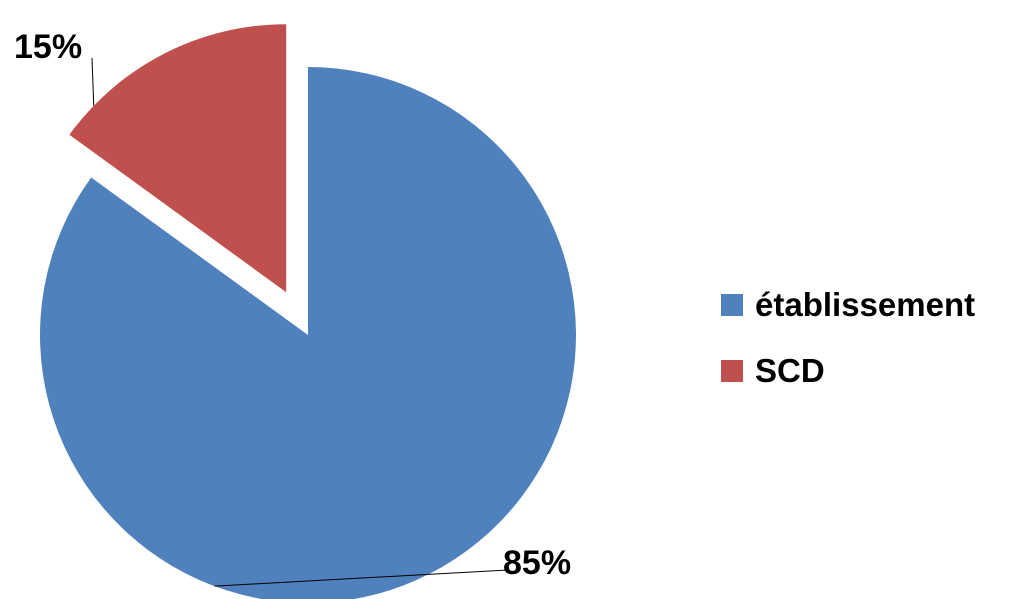 This screenshot has width=1011, height=599. What do you see at coordinates (848, 371) in the screenshot?
I see `legend-item-scd: SCD` at bounding box center [848, 371].